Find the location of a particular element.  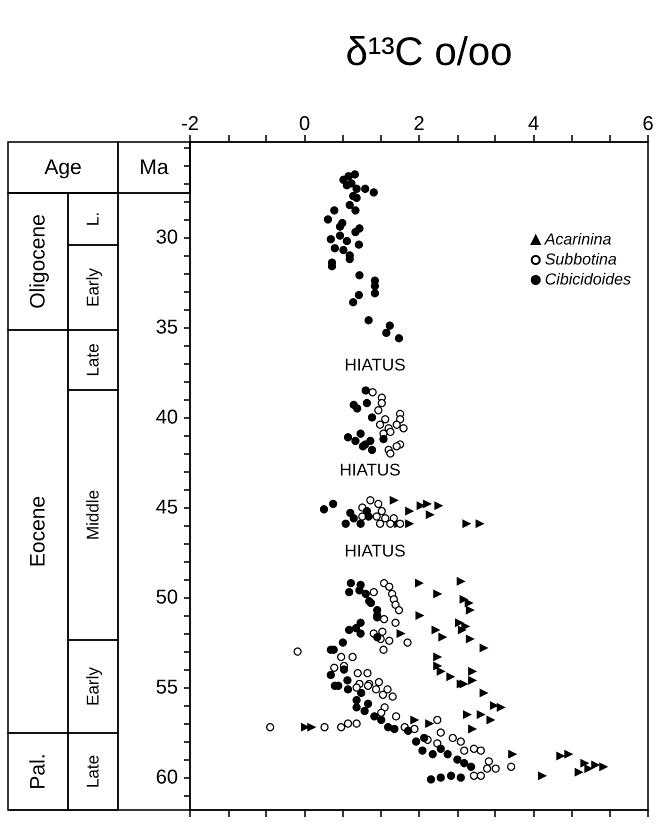

x-tick-label: 4 is located at coordinates (534, 124).